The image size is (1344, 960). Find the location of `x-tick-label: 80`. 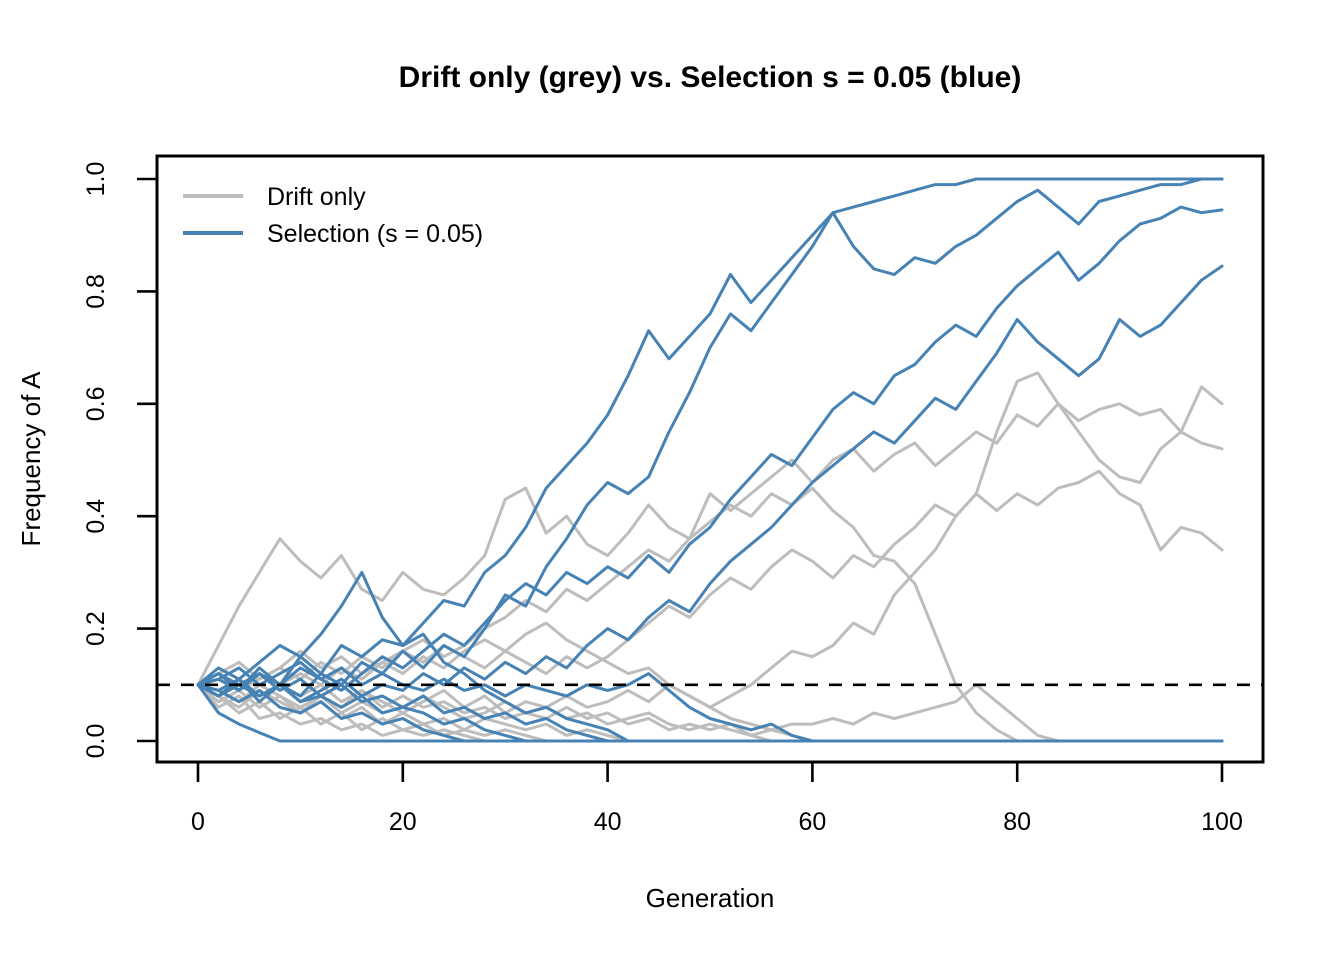

x-tick-label: 80 is located at coordinates (1017, 822).